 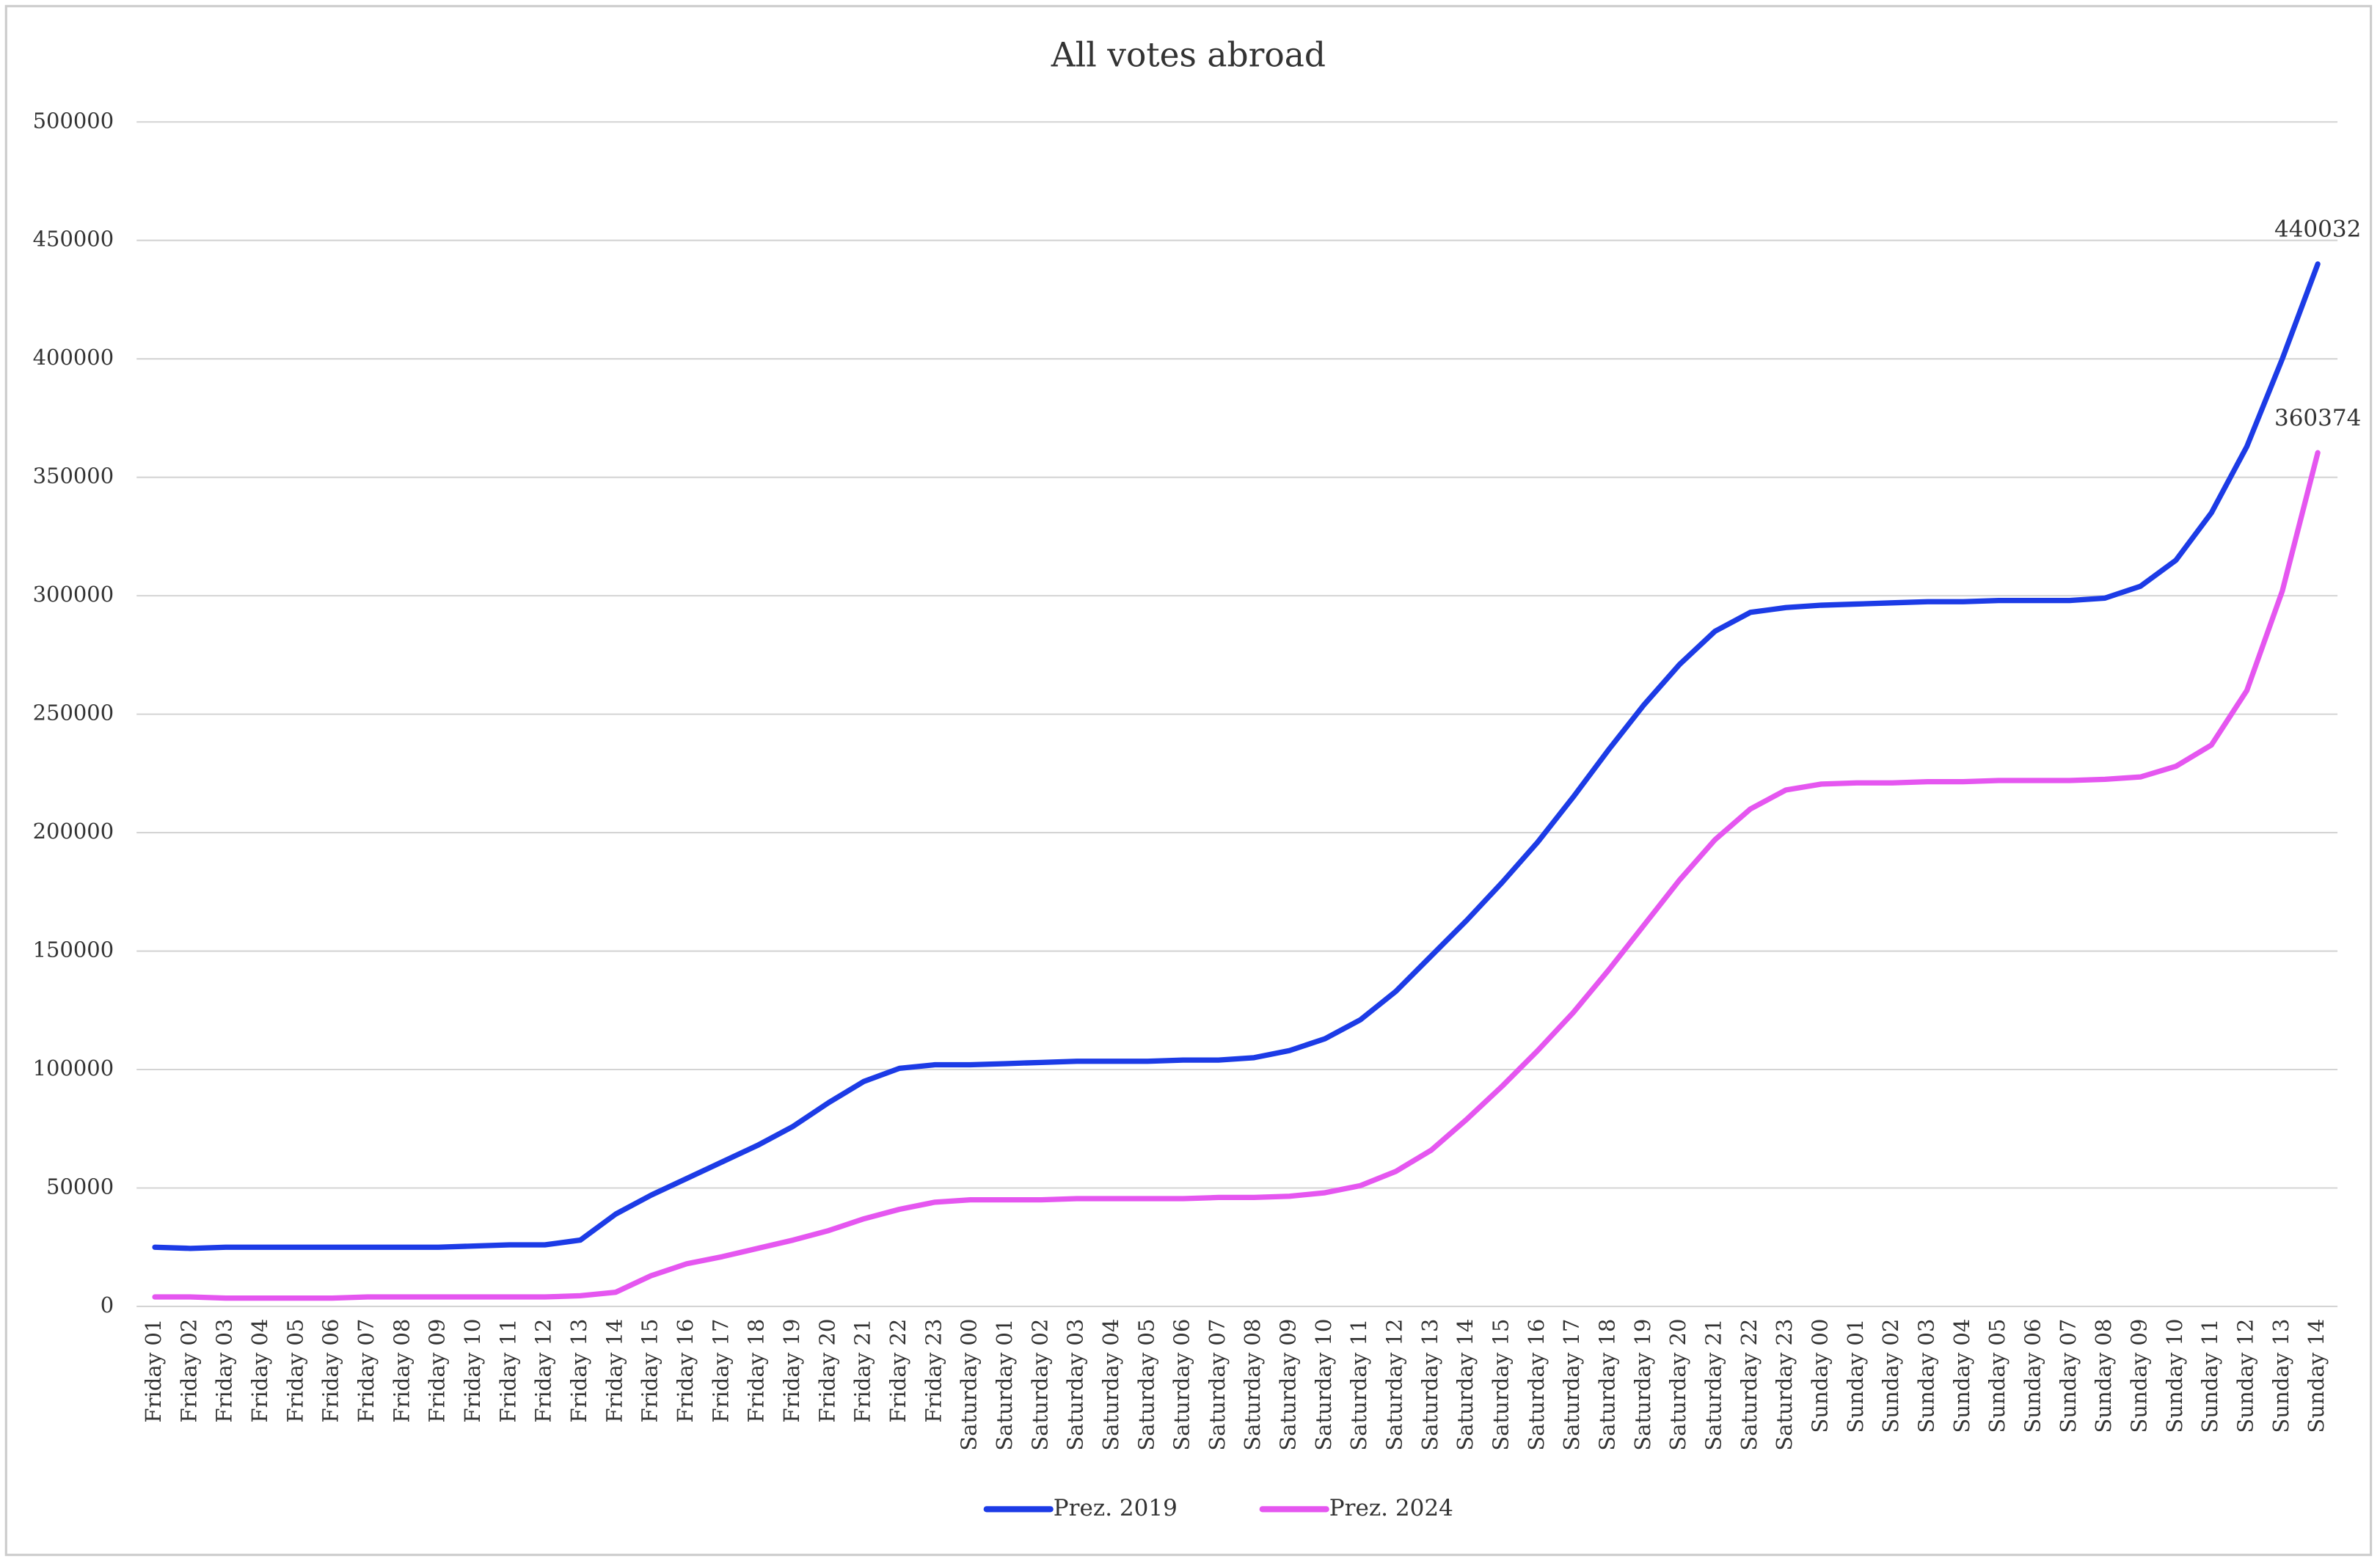 What do you see at coordinates (259, 1371) in the screenshot?
I see `x-tick-label: Friday 04` at bounding box center [259, 1371].